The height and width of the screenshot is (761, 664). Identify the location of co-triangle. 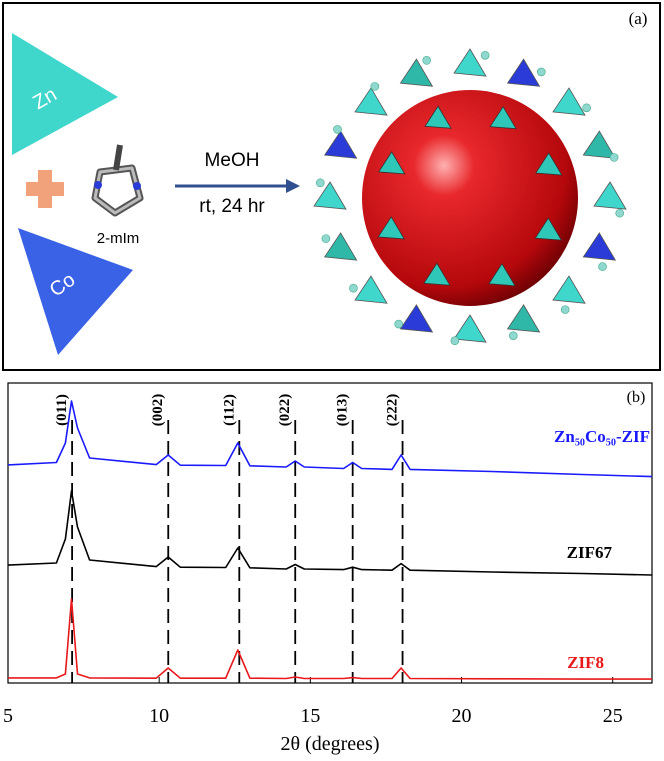
(75, 291).